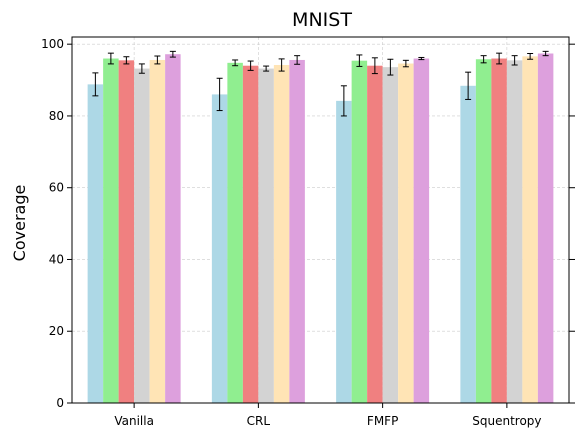 The width and height of the screenshot is (588, 437). I want to click on y-tick-label: 60, so click(56, 188).